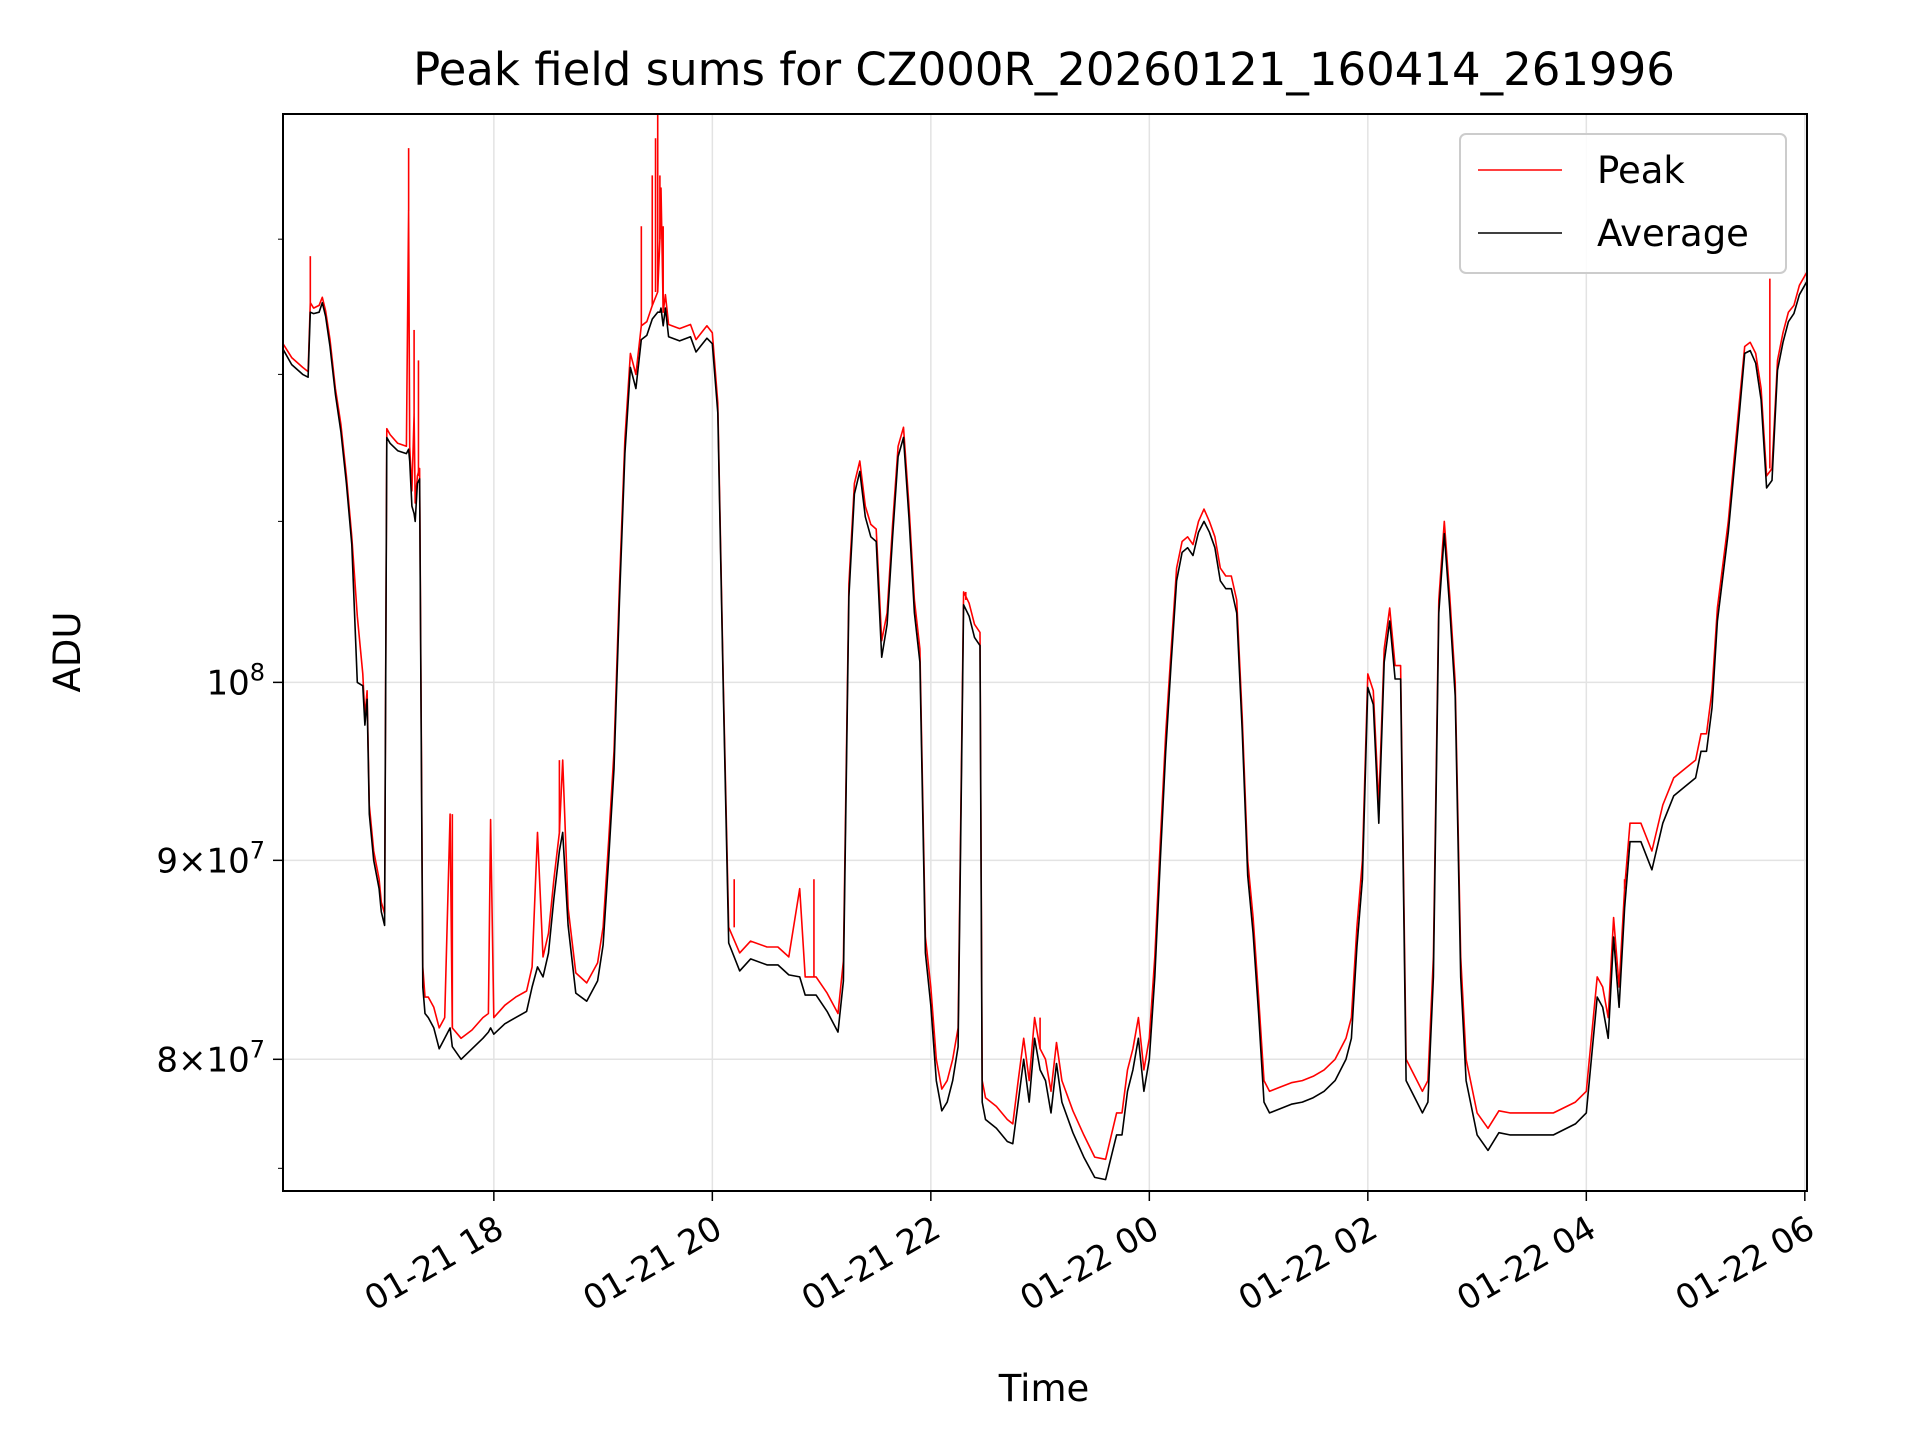  Describe the element at coordinates (235, 680) in the screenshot. I see `y-tick-label: 108` at that location.